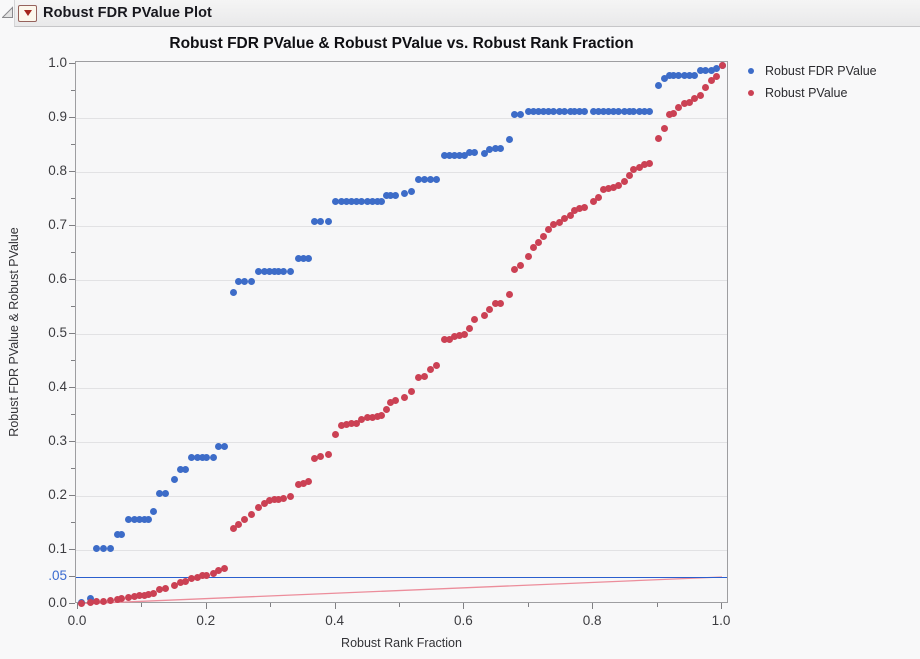  Describe the element at coordinates (27, 13) in the screenshot. I see `red-triangle-menu-button` at that location.